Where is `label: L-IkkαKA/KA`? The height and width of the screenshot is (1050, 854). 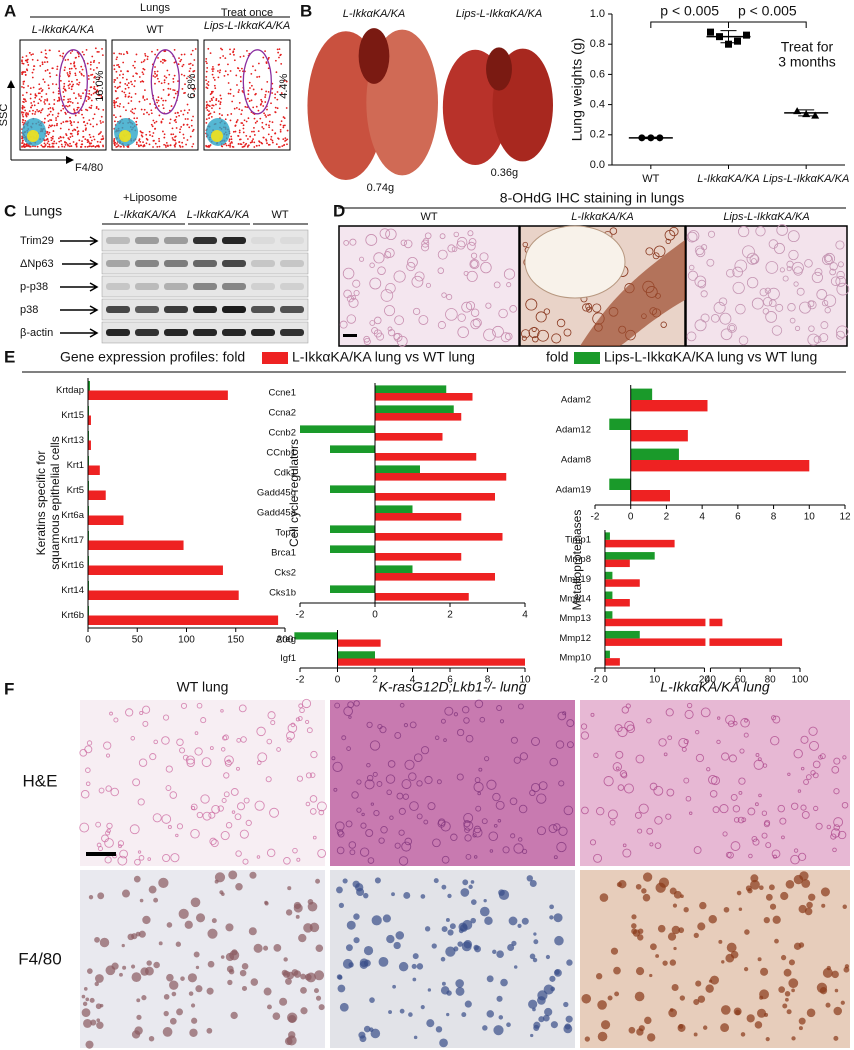
label: L-IkkαKA/KA is located at coordinates (218, 215).